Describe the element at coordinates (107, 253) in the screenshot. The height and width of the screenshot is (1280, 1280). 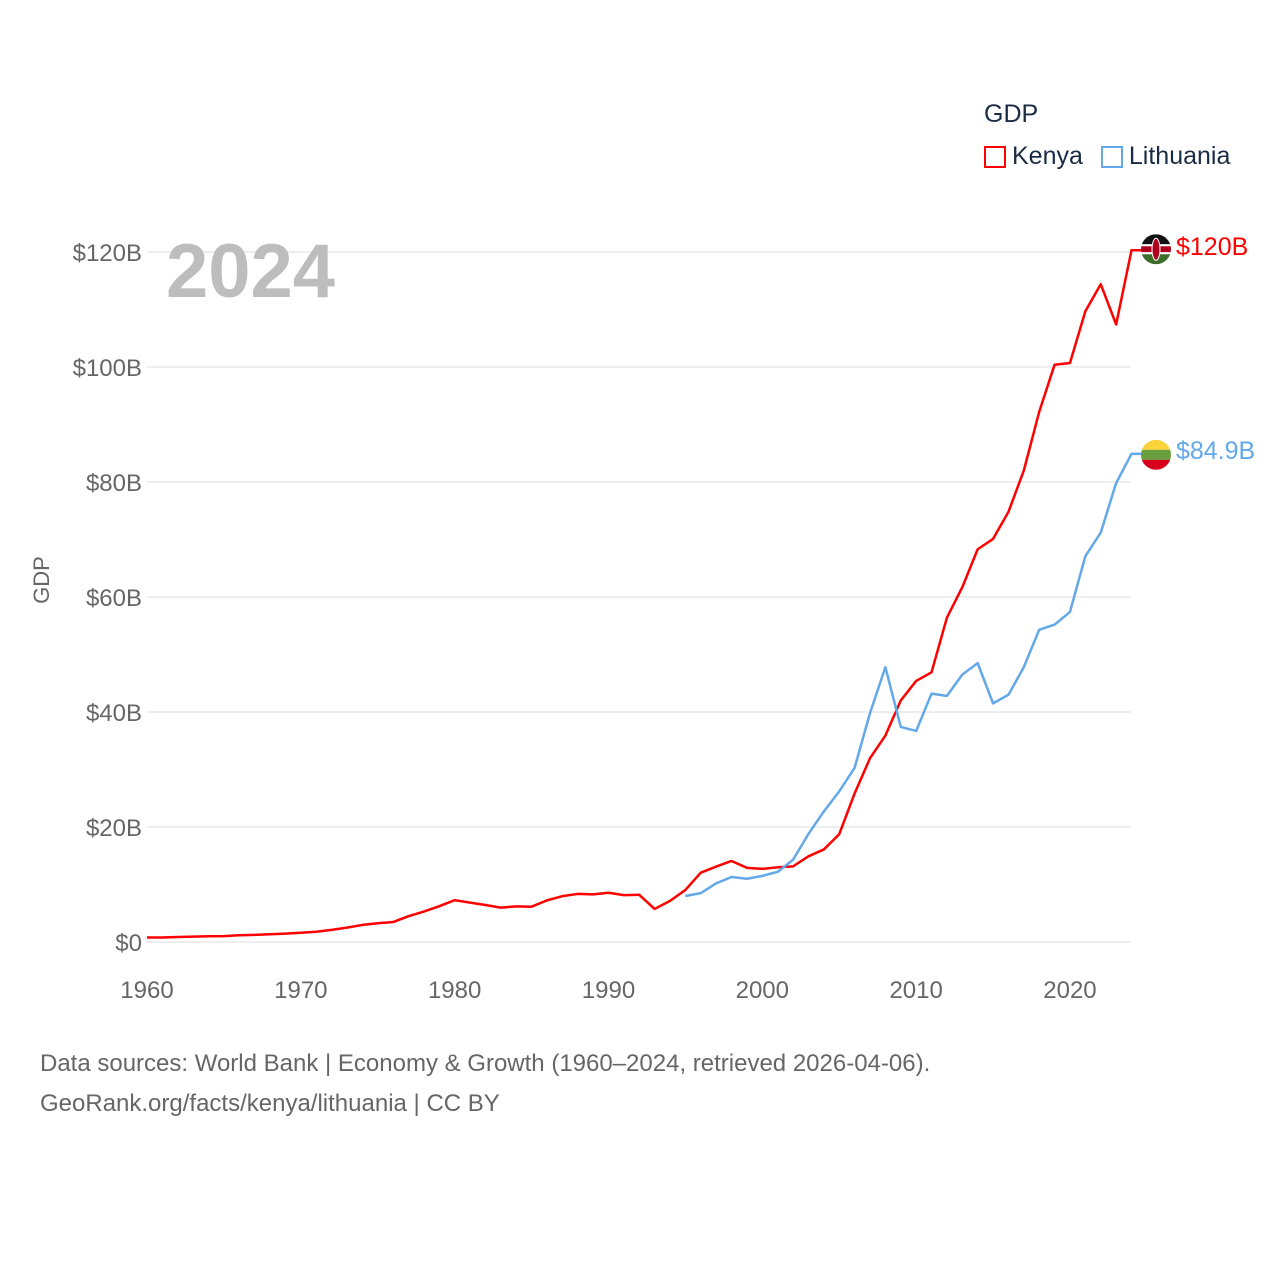
I see `y-tick-label: $120B` at that location.